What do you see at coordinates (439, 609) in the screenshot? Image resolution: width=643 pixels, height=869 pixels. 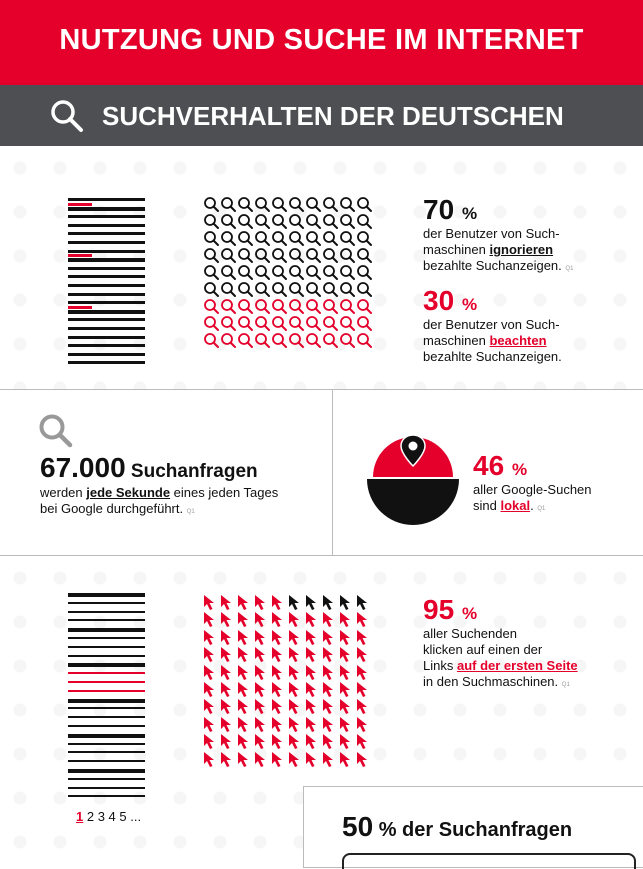 I see `first-page-value: 95` at bounding box center [439, 609].